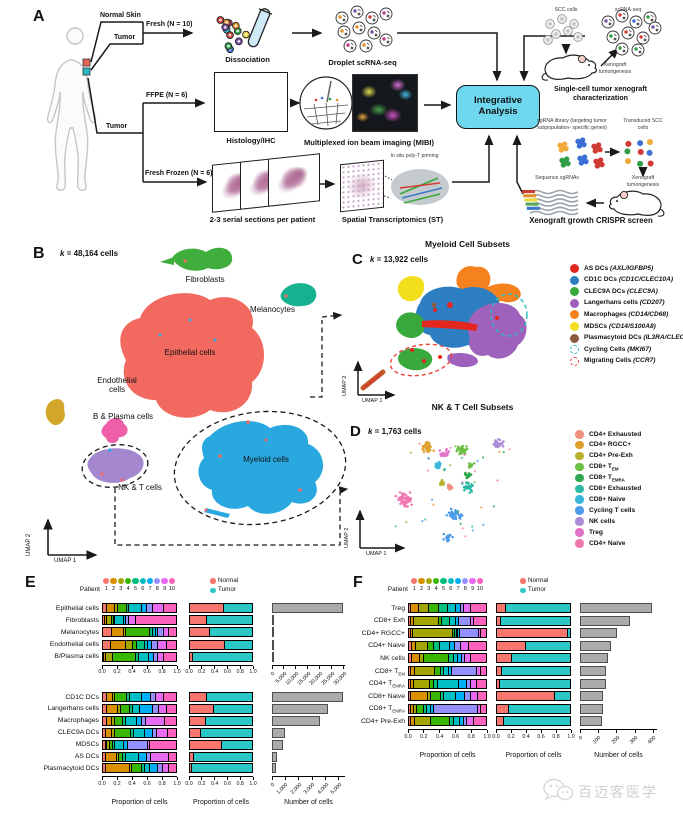  What do you see at coordinates (372, 401) in the screenshot?
I see `umap-x-label: UMAP 1` at bounding box center [372, 401].